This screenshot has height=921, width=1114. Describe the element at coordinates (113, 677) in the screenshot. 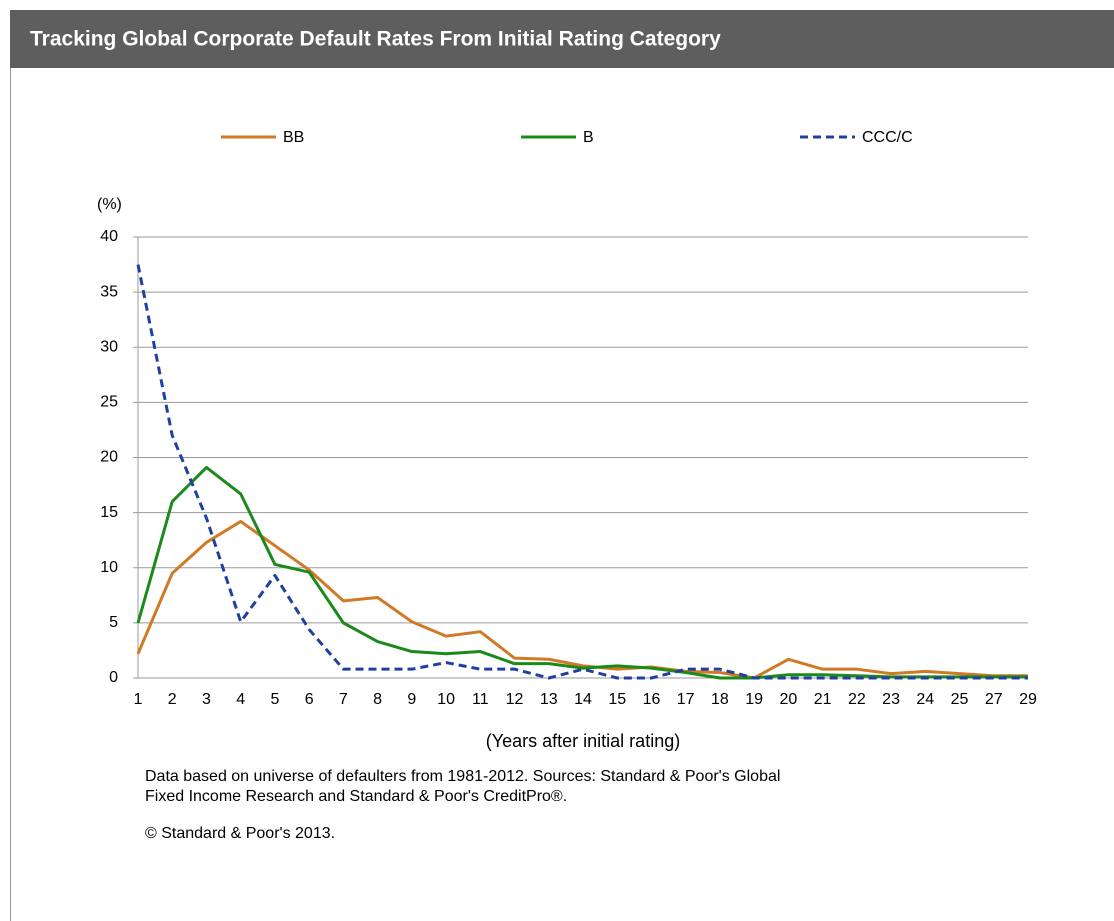

I see `y-tick-label: 0` at that location.